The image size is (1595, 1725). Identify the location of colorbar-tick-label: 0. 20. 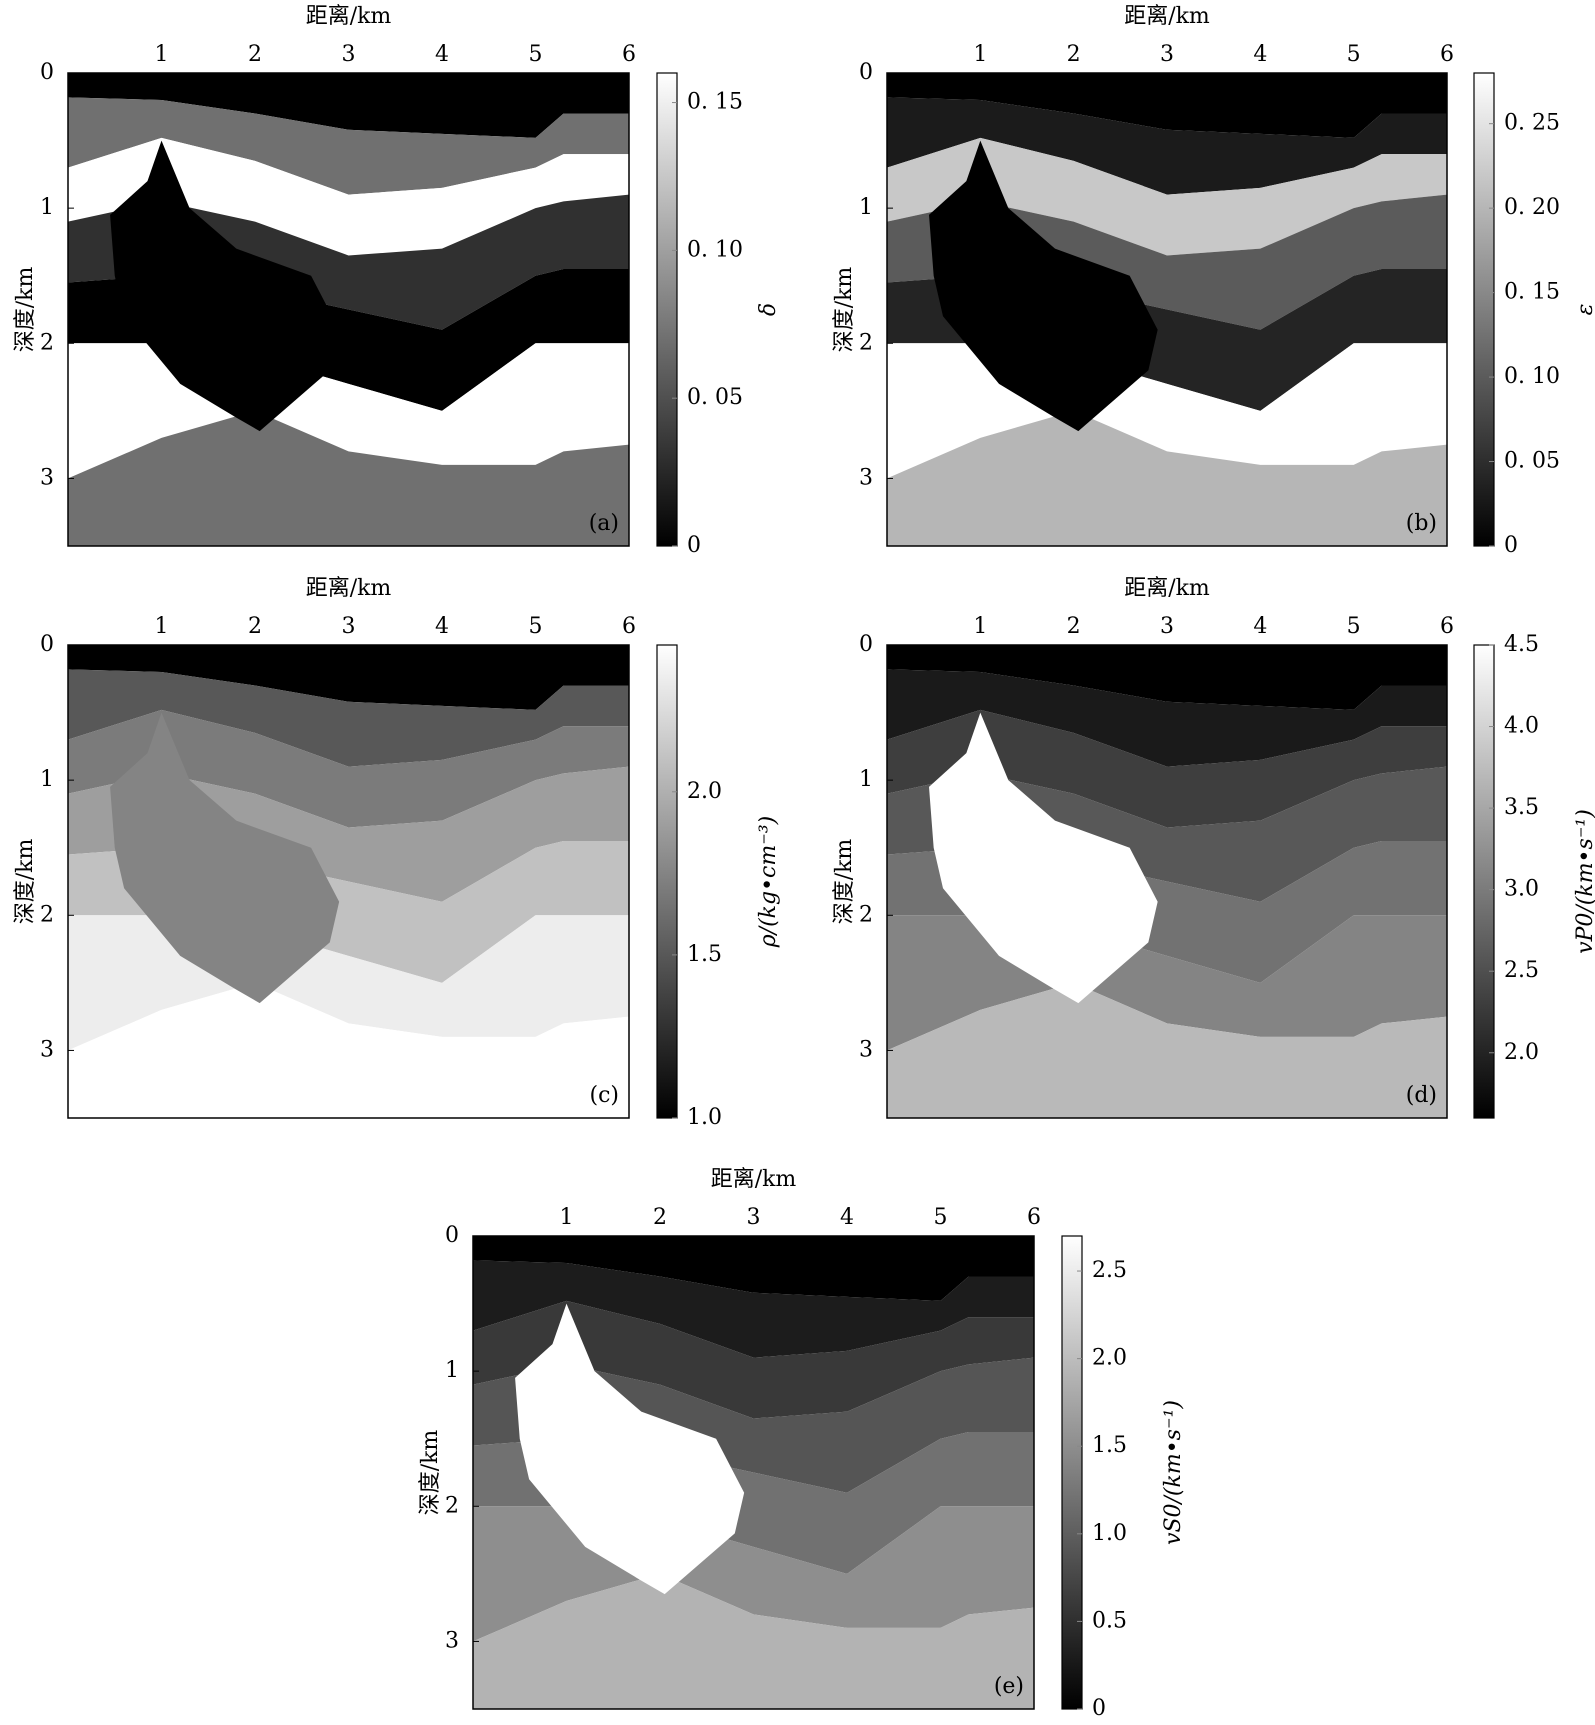
(1532, 207).